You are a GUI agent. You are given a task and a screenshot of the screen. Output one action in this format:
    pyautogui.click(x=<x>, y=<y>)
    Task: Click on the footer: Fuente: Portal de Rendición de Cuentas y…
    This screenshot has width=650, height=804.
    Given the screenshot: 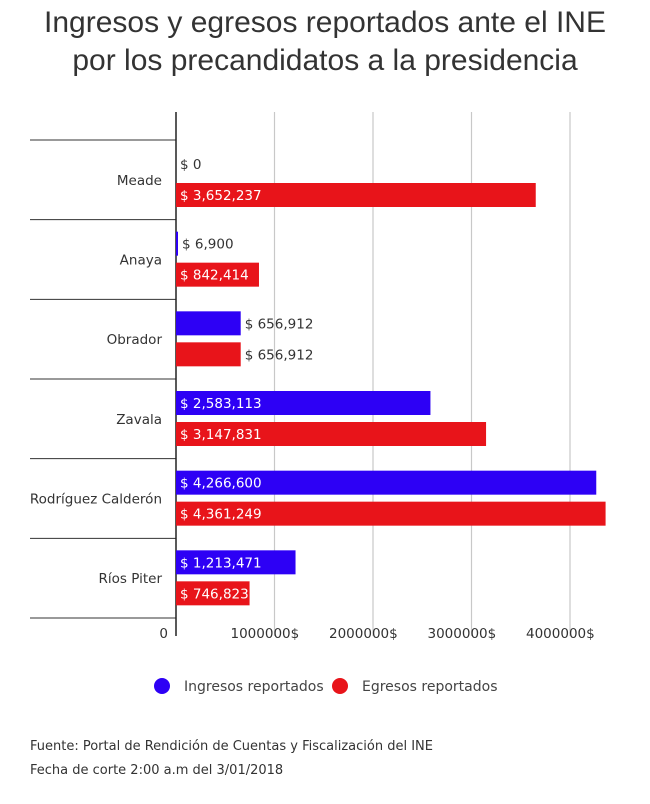 What is the action you would take?
    pyautogui.click(x=231, y=759)
    